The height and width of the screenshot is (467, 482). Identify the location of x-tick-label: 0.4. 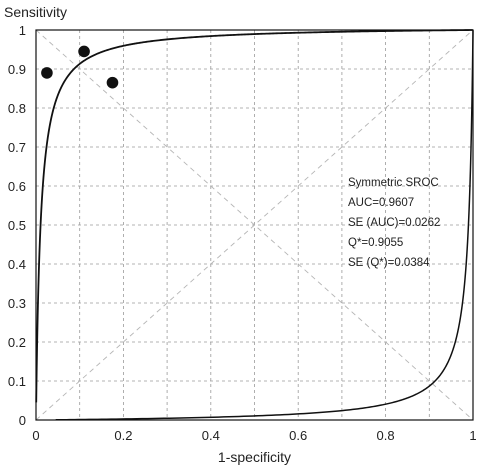
(211, 435).